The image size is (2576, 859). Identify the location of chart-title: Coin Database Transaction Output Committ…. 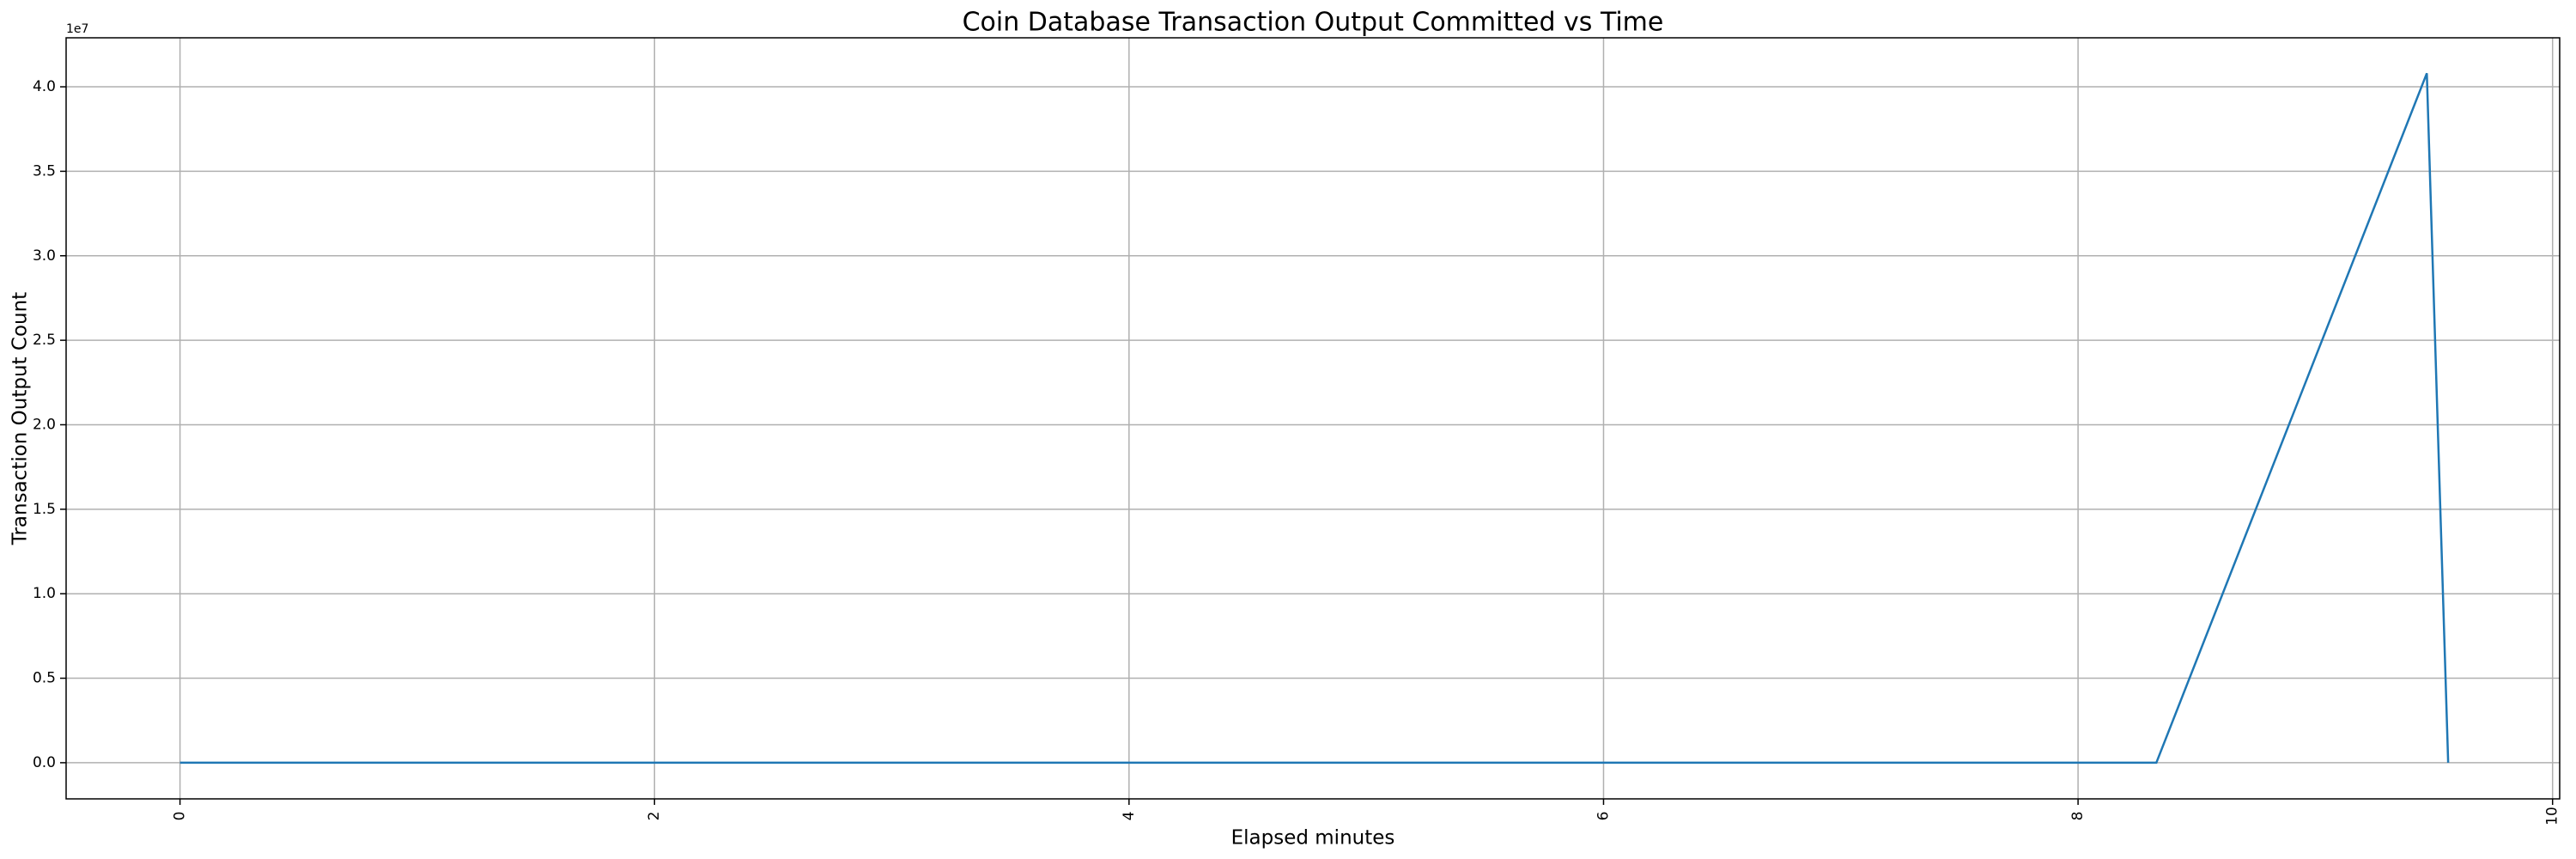
(1313, 23).